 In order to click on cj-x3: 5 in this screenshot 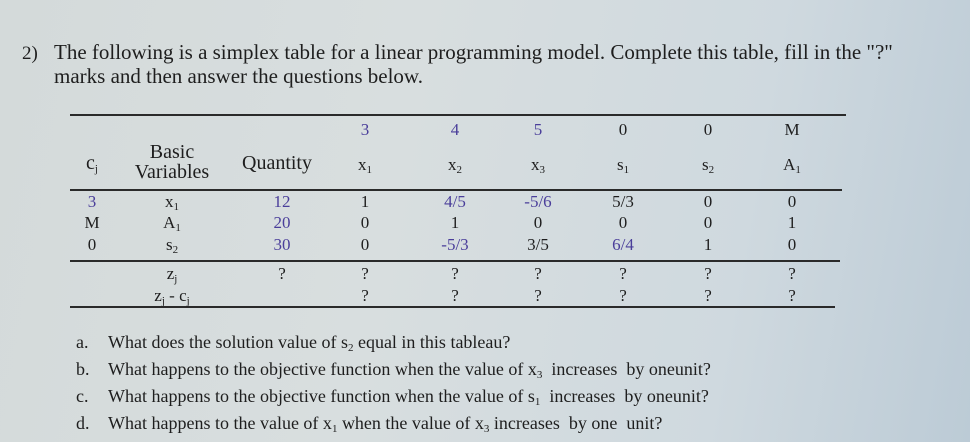, I will do `click(538, 129)`.